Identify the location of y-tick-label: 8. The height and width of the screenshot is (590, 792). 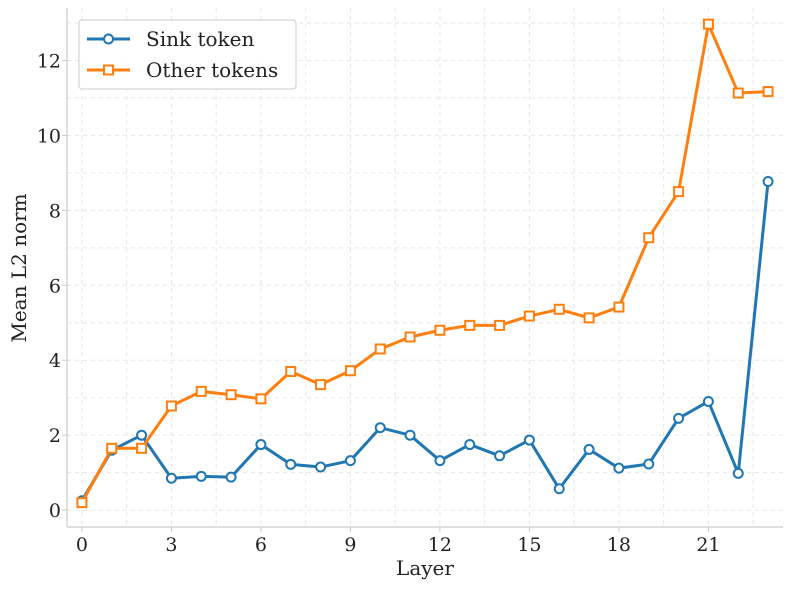
(55, 211).